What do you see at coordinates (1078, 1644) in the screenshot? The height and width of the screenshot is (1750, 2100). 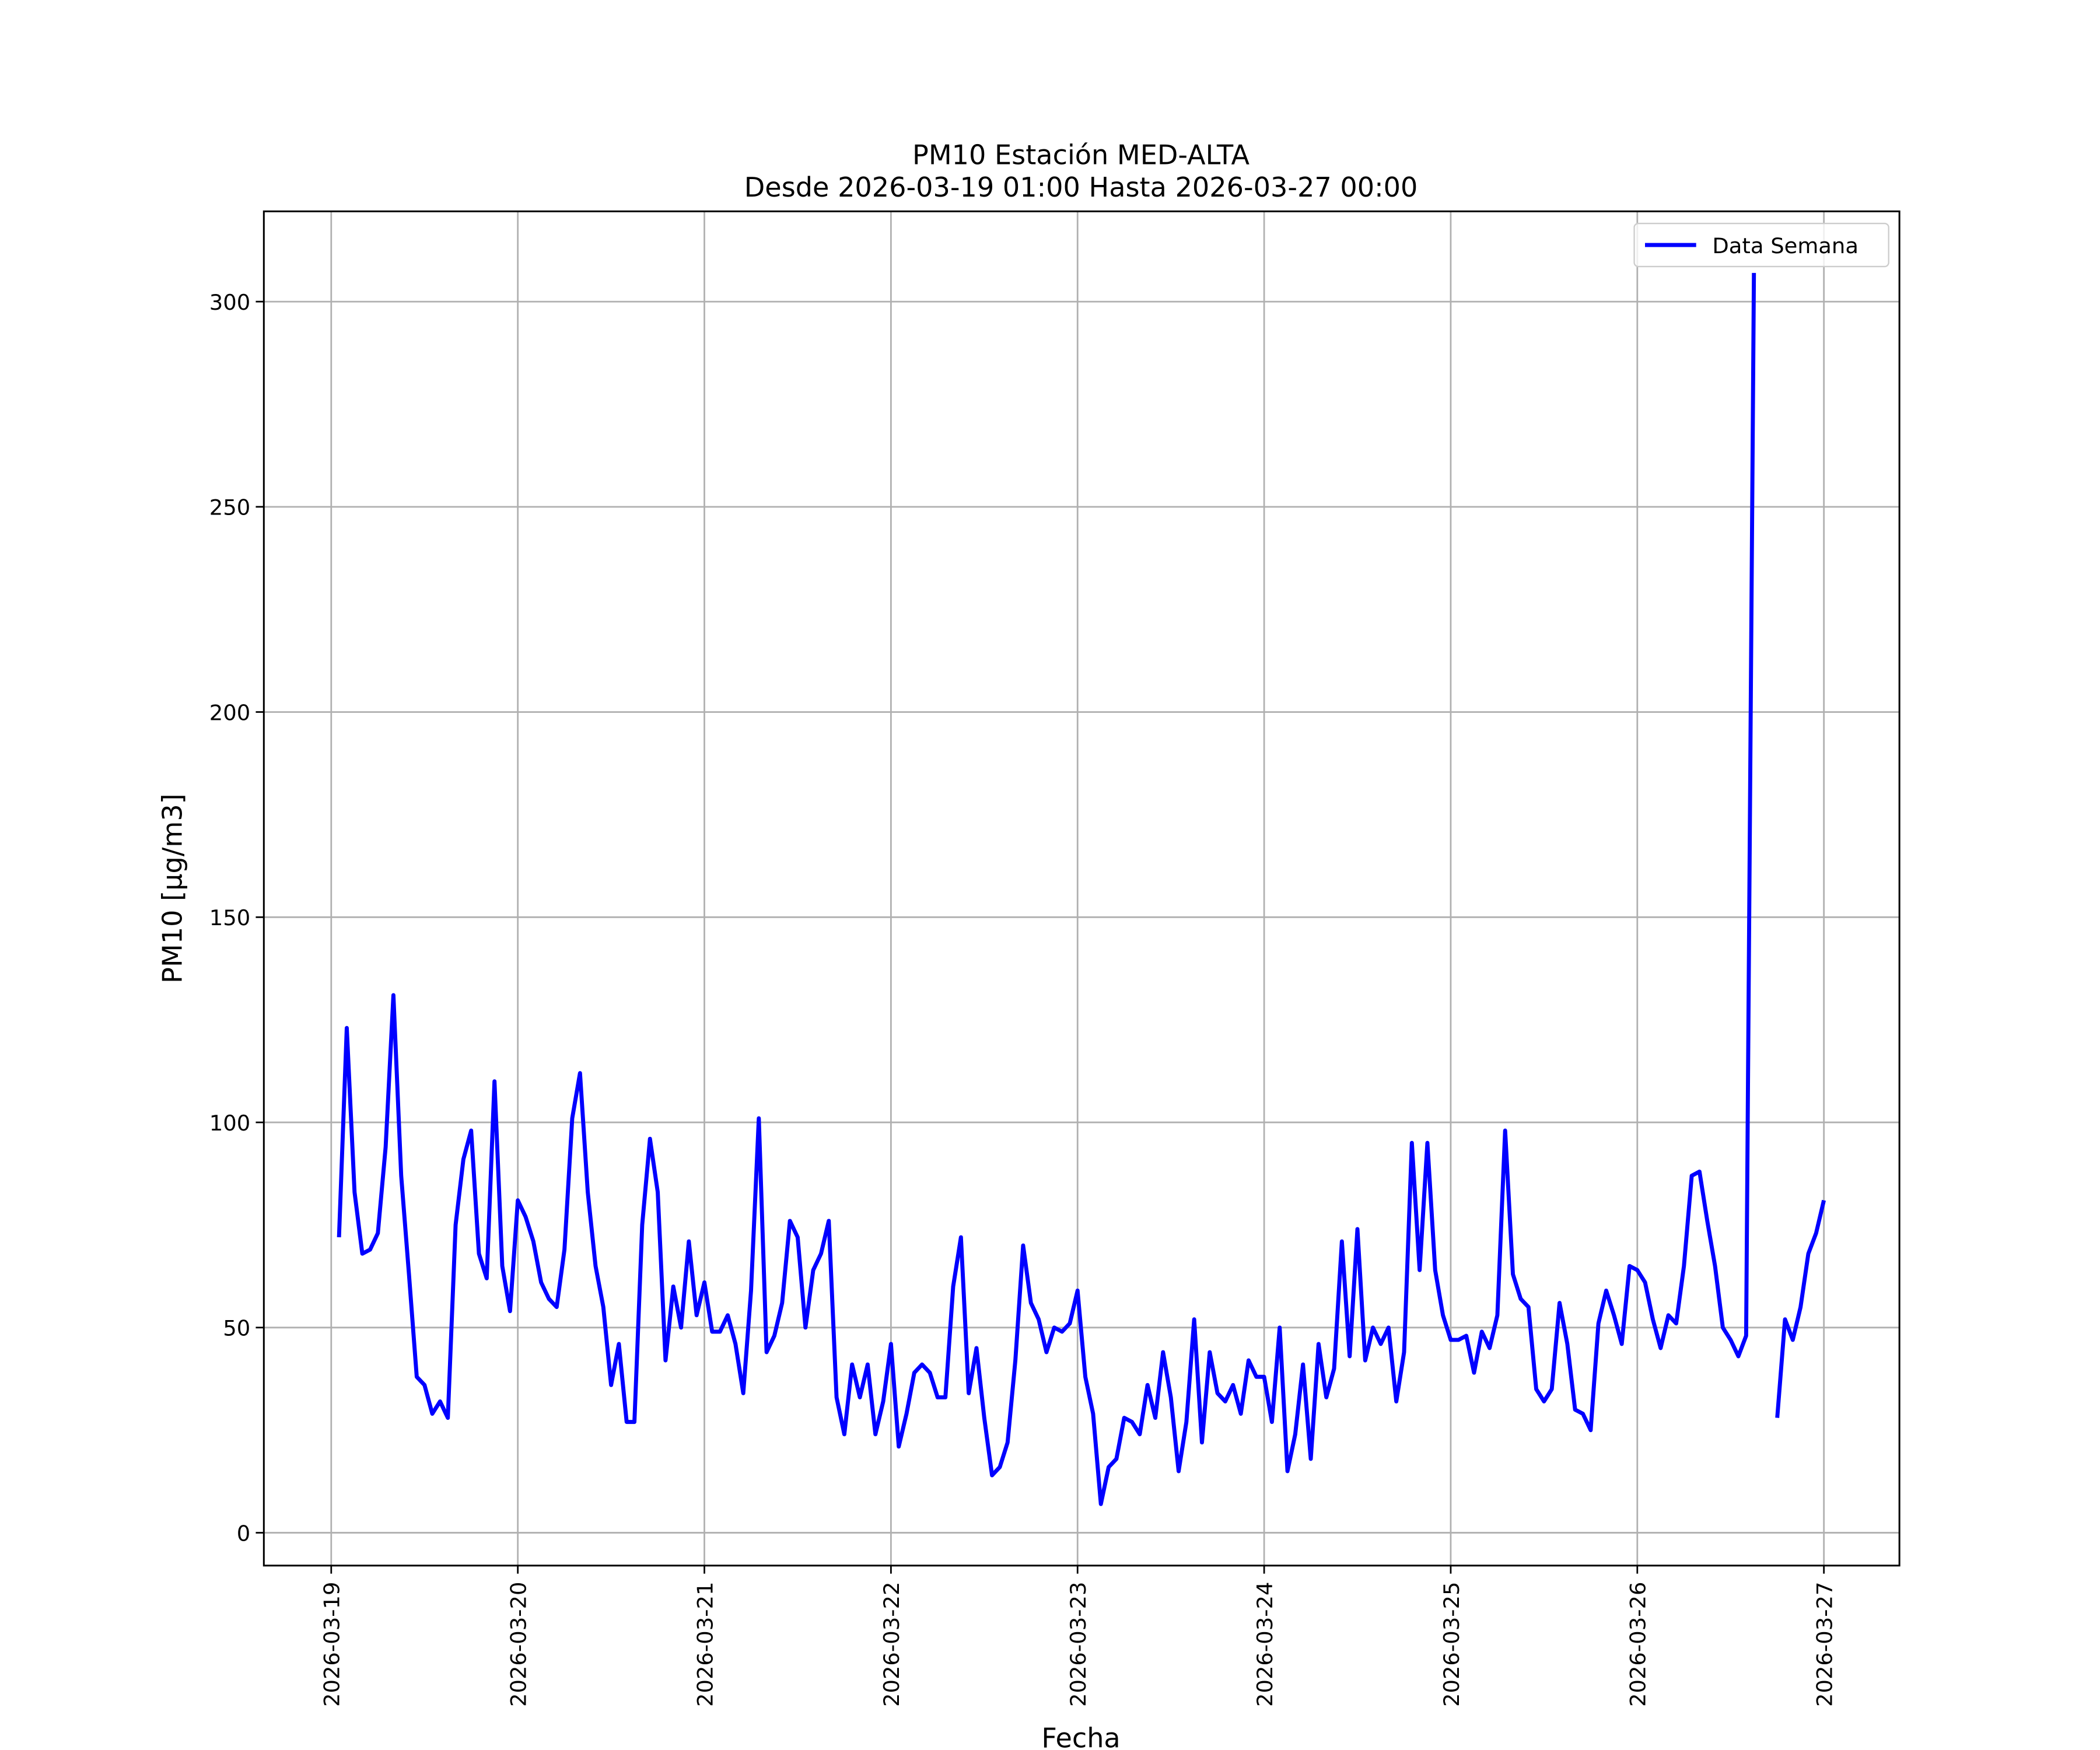 I see `x-tick-label: 2026-03-23` at bounding box center [1078, 1644].